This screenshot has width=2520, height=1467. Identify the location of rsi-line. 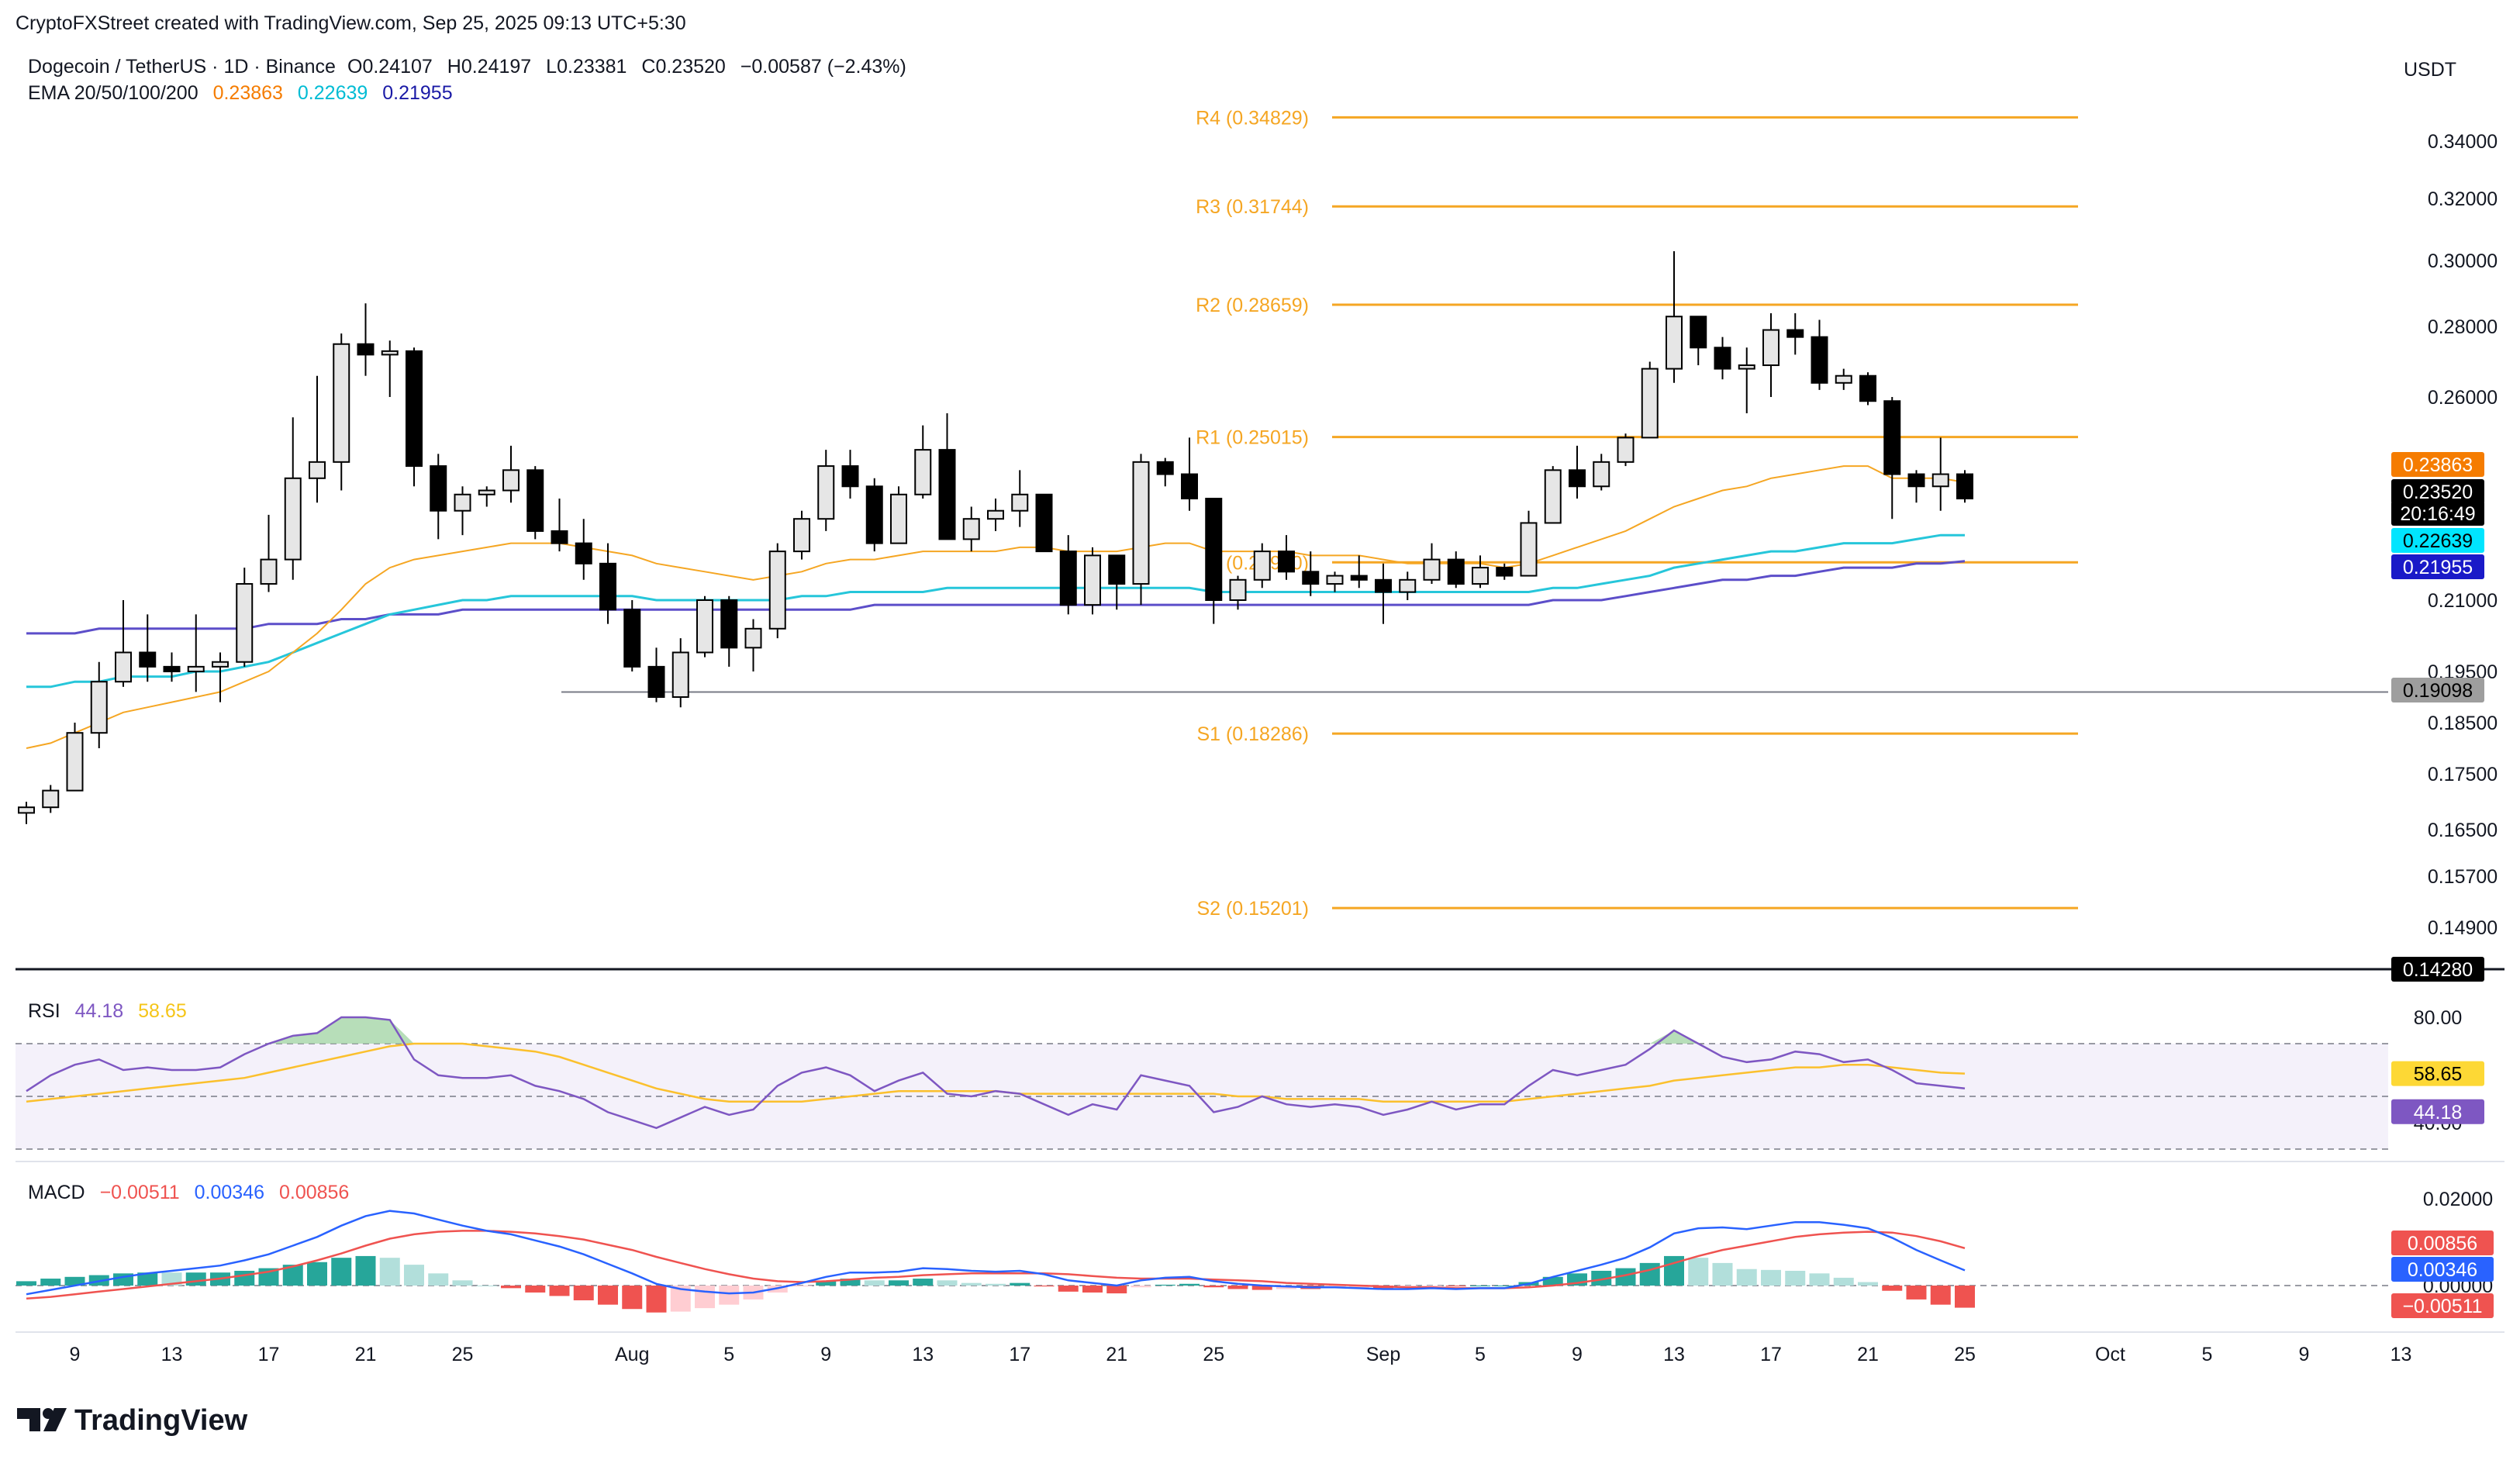
(996, 1073).